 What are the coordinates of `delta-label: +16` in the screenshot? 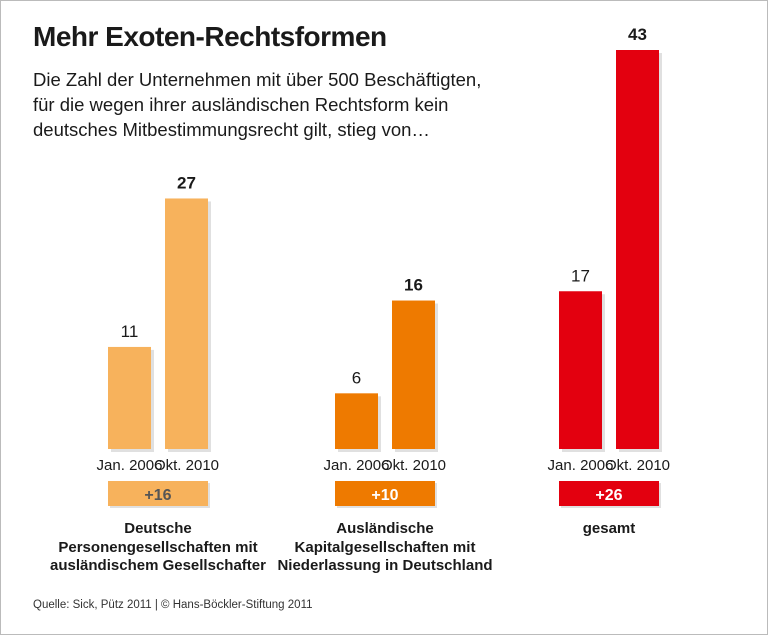 It's located at (157, 495).